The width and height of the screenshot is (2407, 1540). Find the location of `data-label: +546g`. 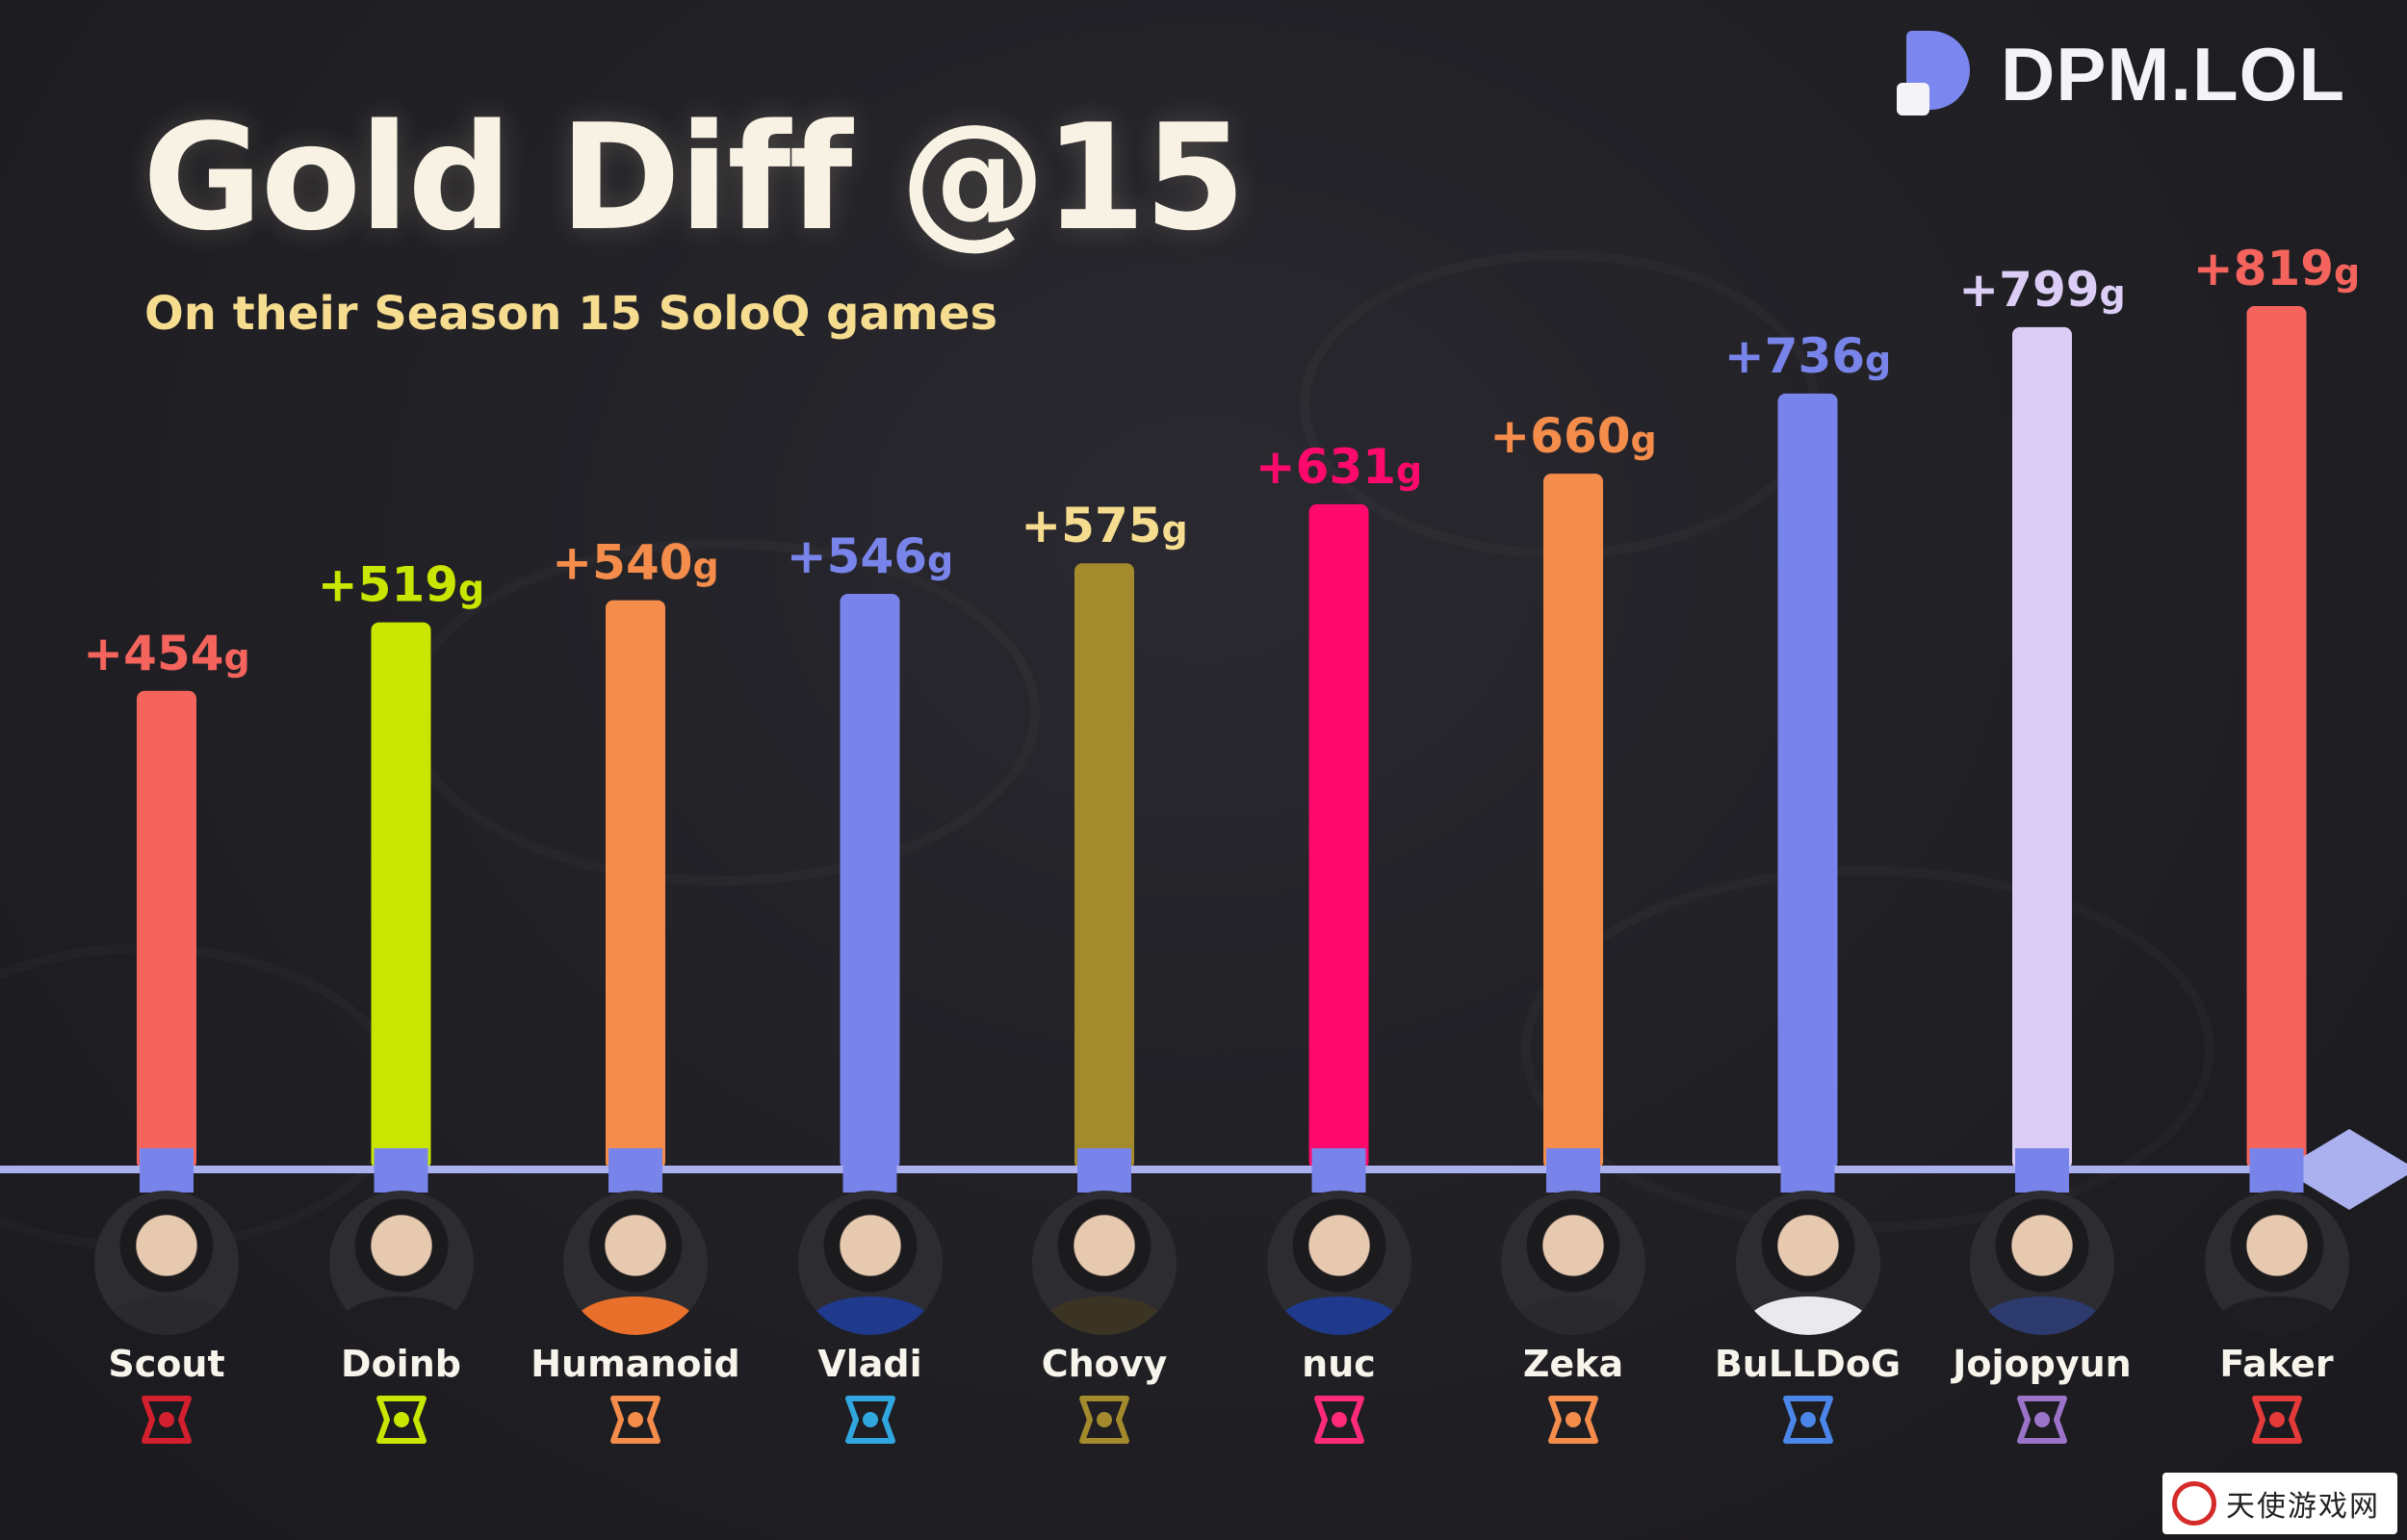

data-label: +546g is located at coordinates (870, 556).